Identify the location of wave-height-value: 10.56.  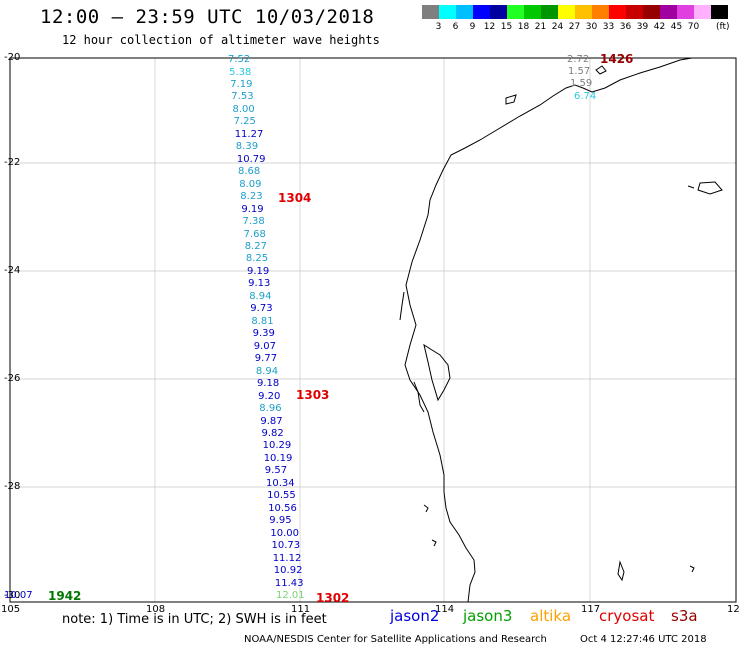
(282, 508).